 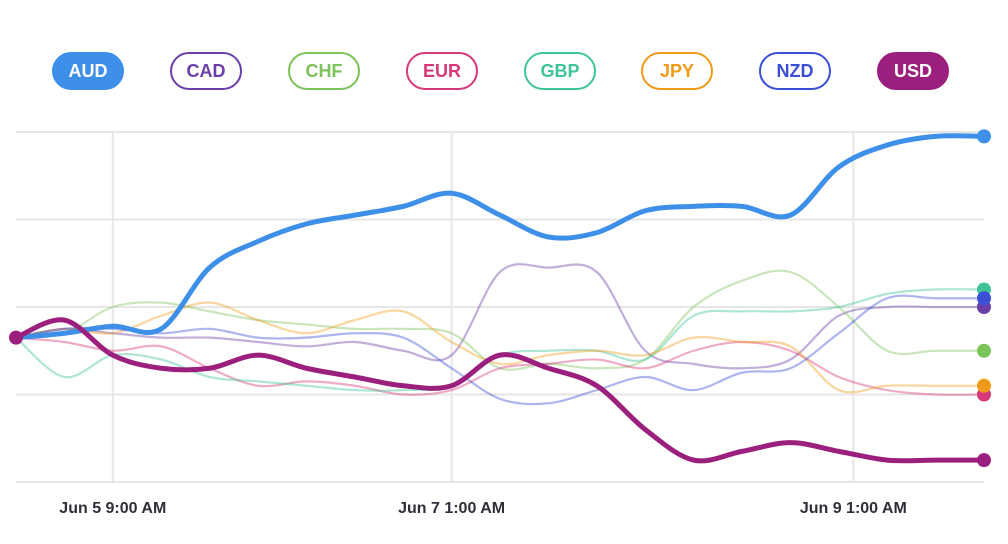 What do you see at coordinates (112, 508) in the screenshot?
I see `x-tick-label: Jun 5 9:00 AM` at bounding box center [112, 508].